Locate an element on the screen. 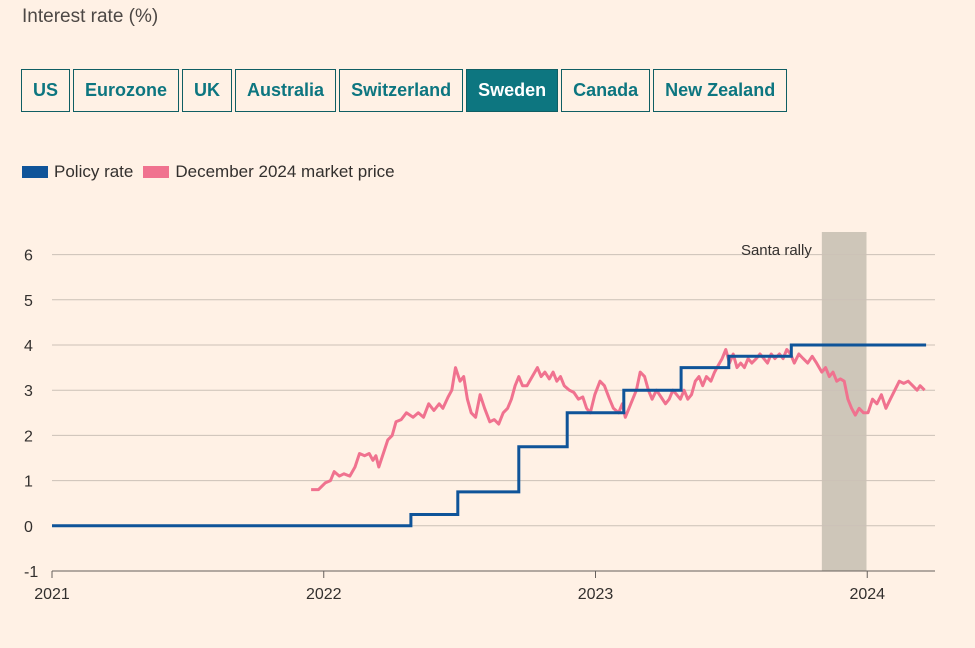  x-tick-label: 2021 is located at coordinates (52, 594).